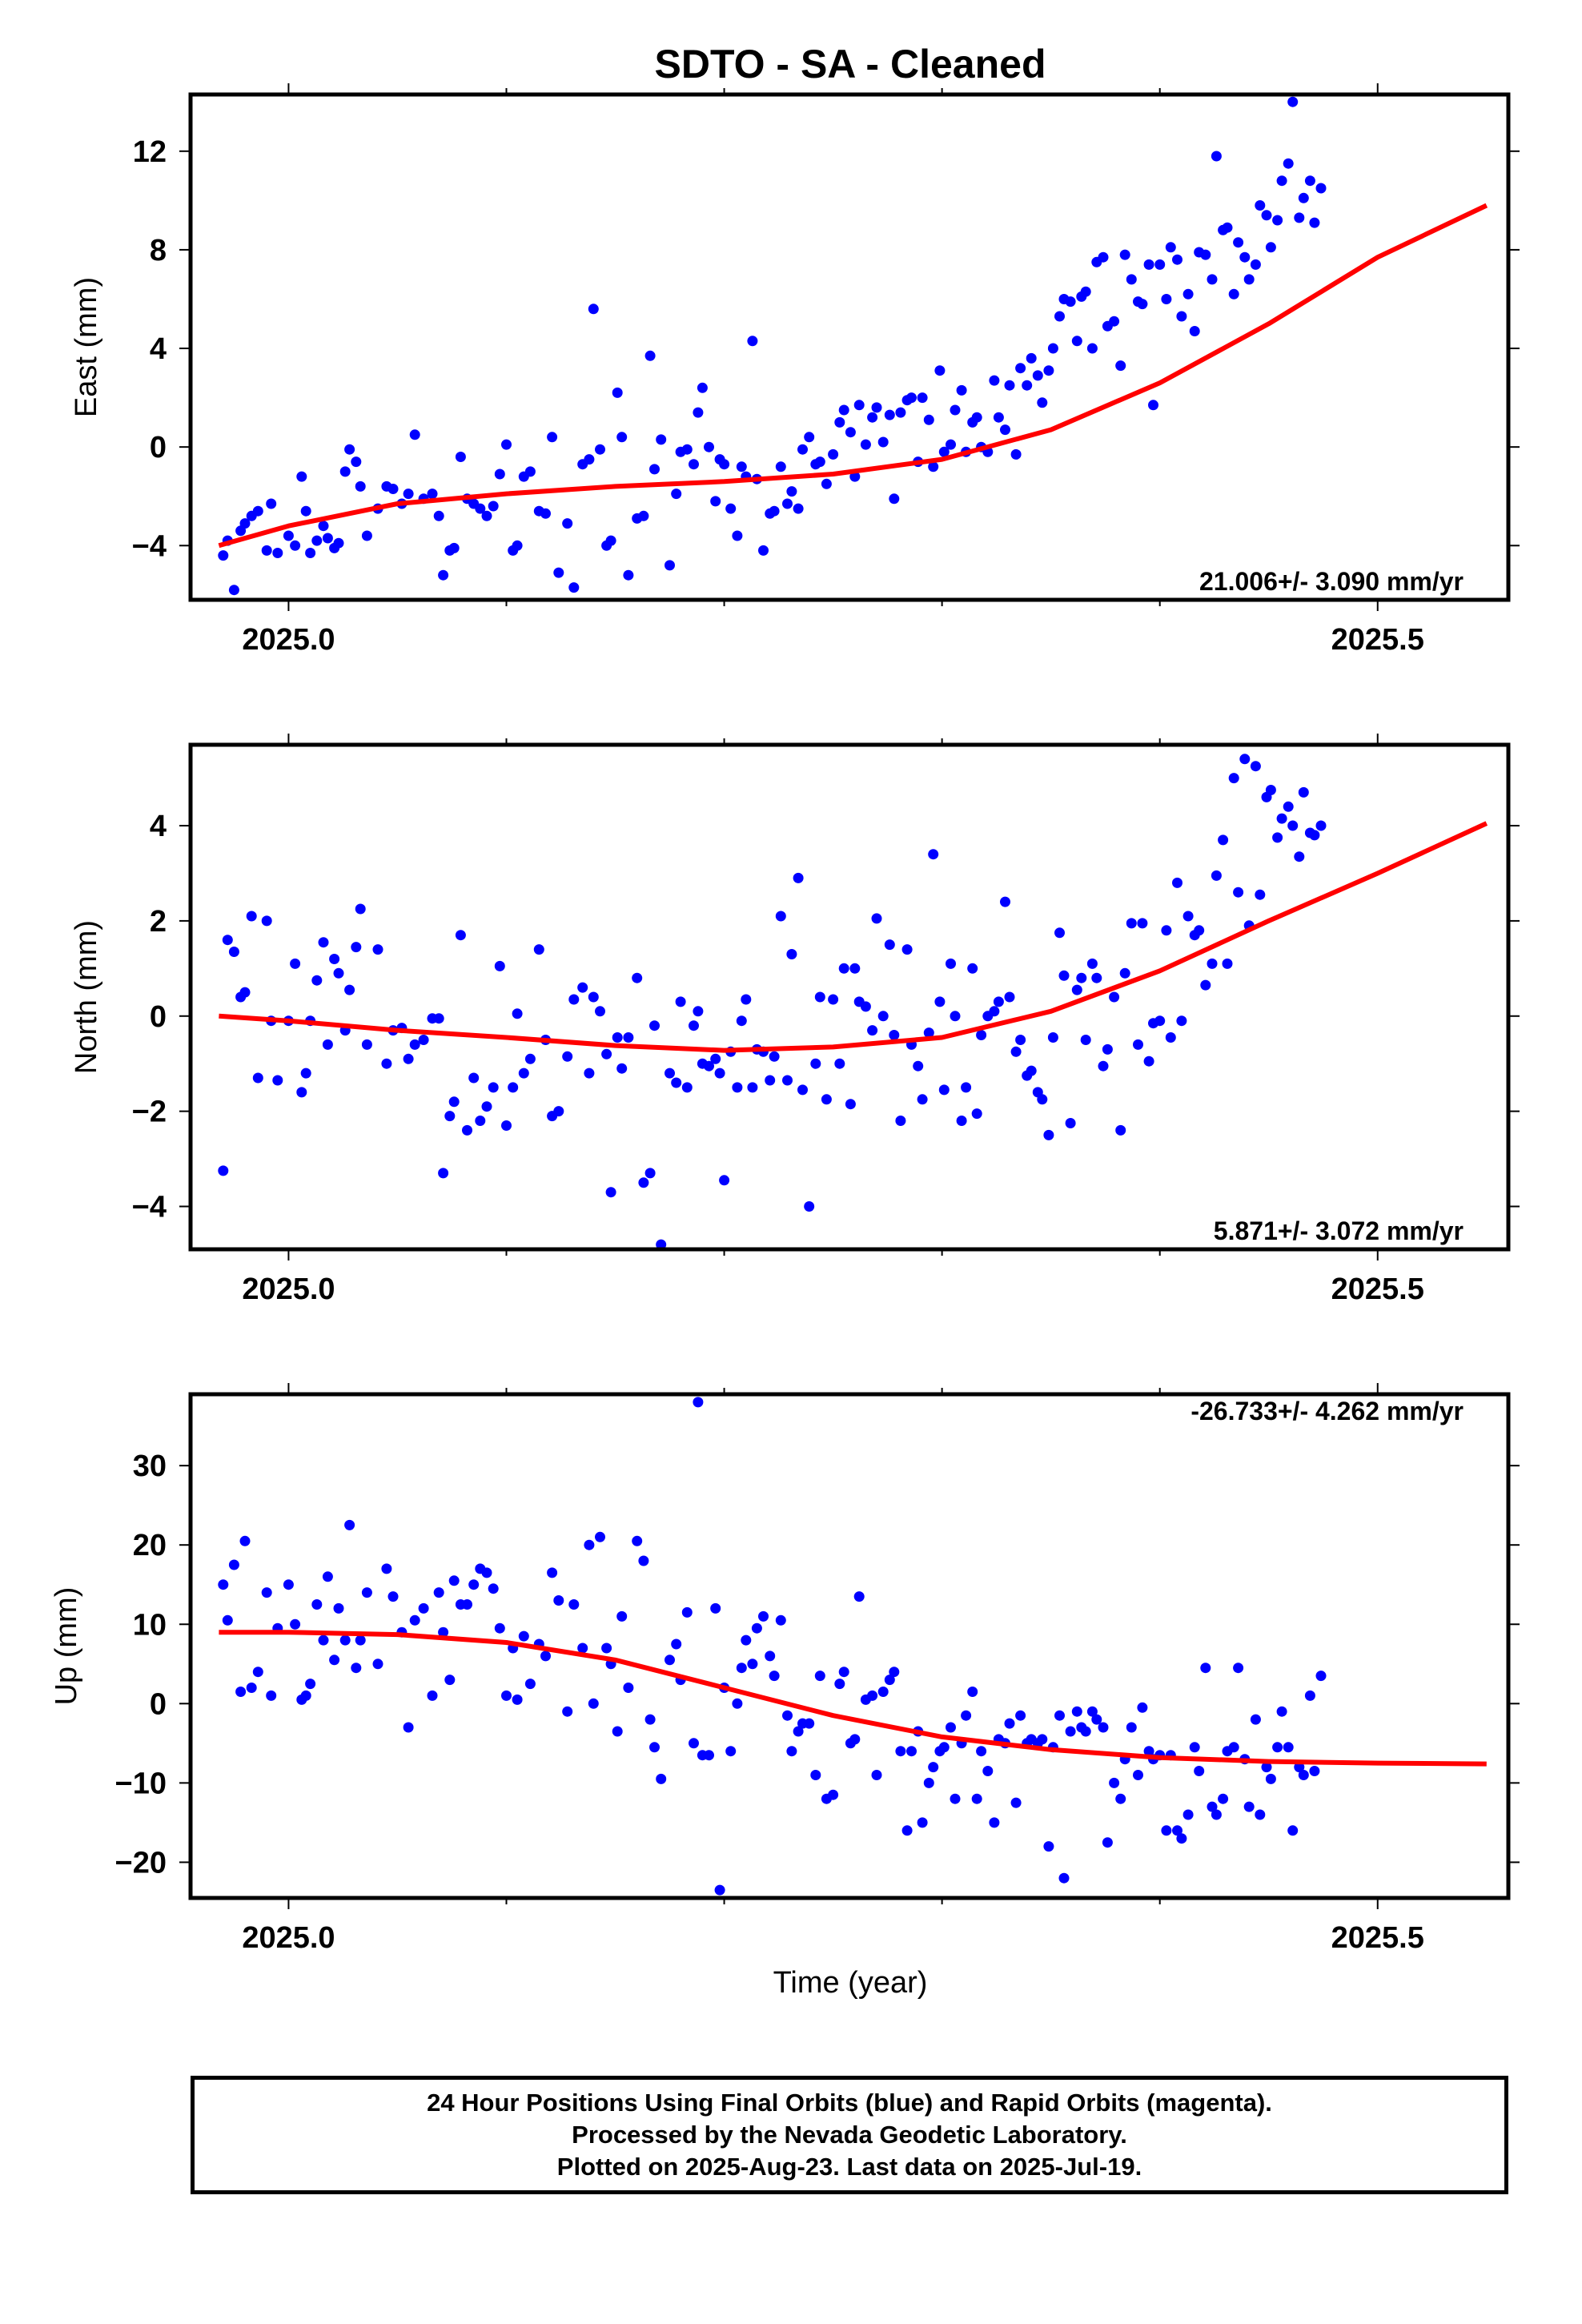 This screenshot has width=1582, height=2324. I want to click on north-y-tick-label: −4, so click(149, 1207).